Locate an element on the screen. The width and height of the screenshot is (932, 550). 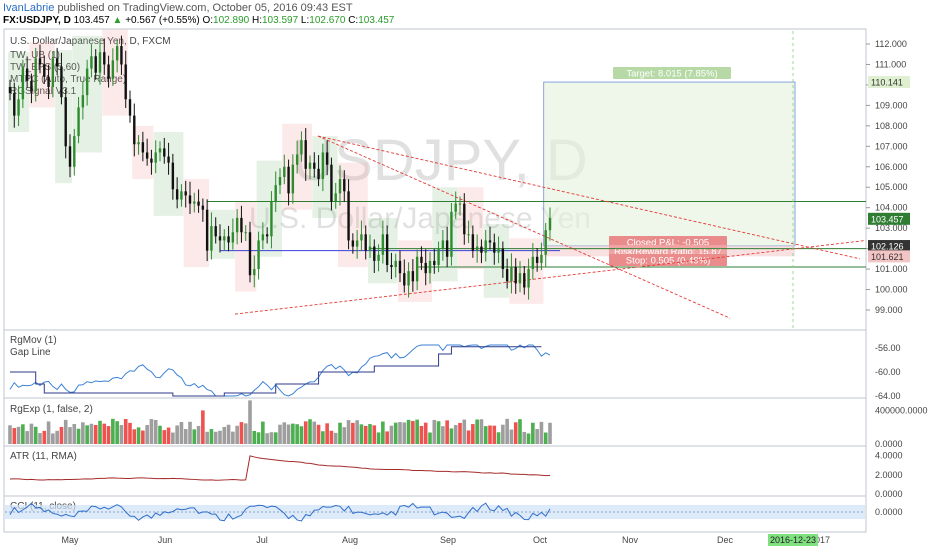
lower-trend-line is located at coordinates (550, 277).